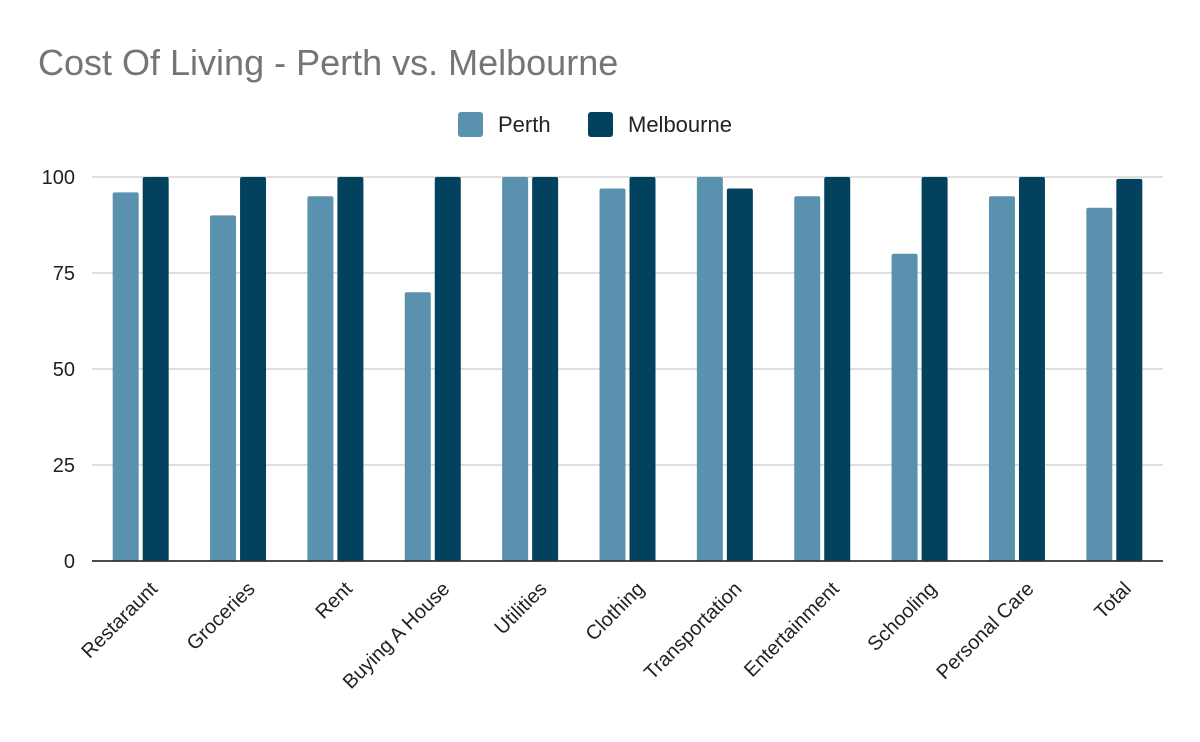 This screenshot has width=1200, height=742. What do you see at coordinates (155, 369) in the screenshot?
I see `bar-melbourne-restaraunt` at bounding box center [155, 369].